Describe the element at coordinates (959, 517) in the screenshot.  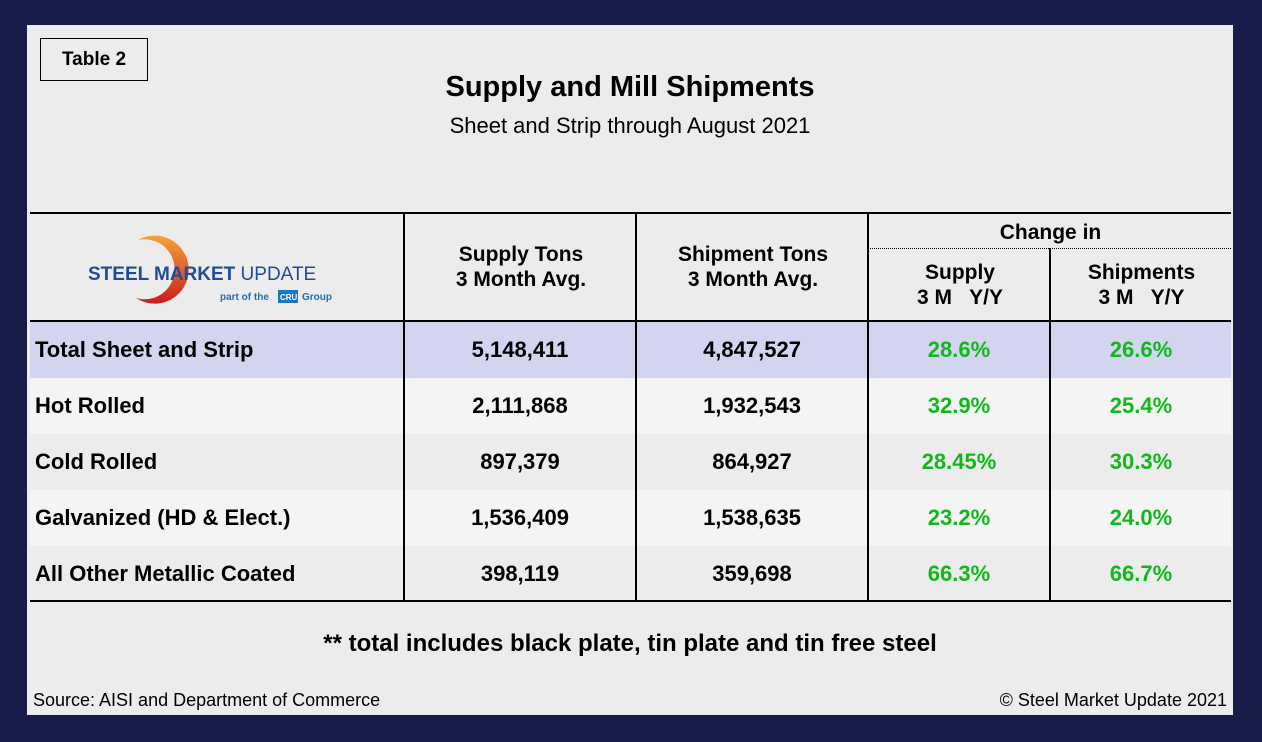
I see `supply-change-cell: 23.2%` at that location.